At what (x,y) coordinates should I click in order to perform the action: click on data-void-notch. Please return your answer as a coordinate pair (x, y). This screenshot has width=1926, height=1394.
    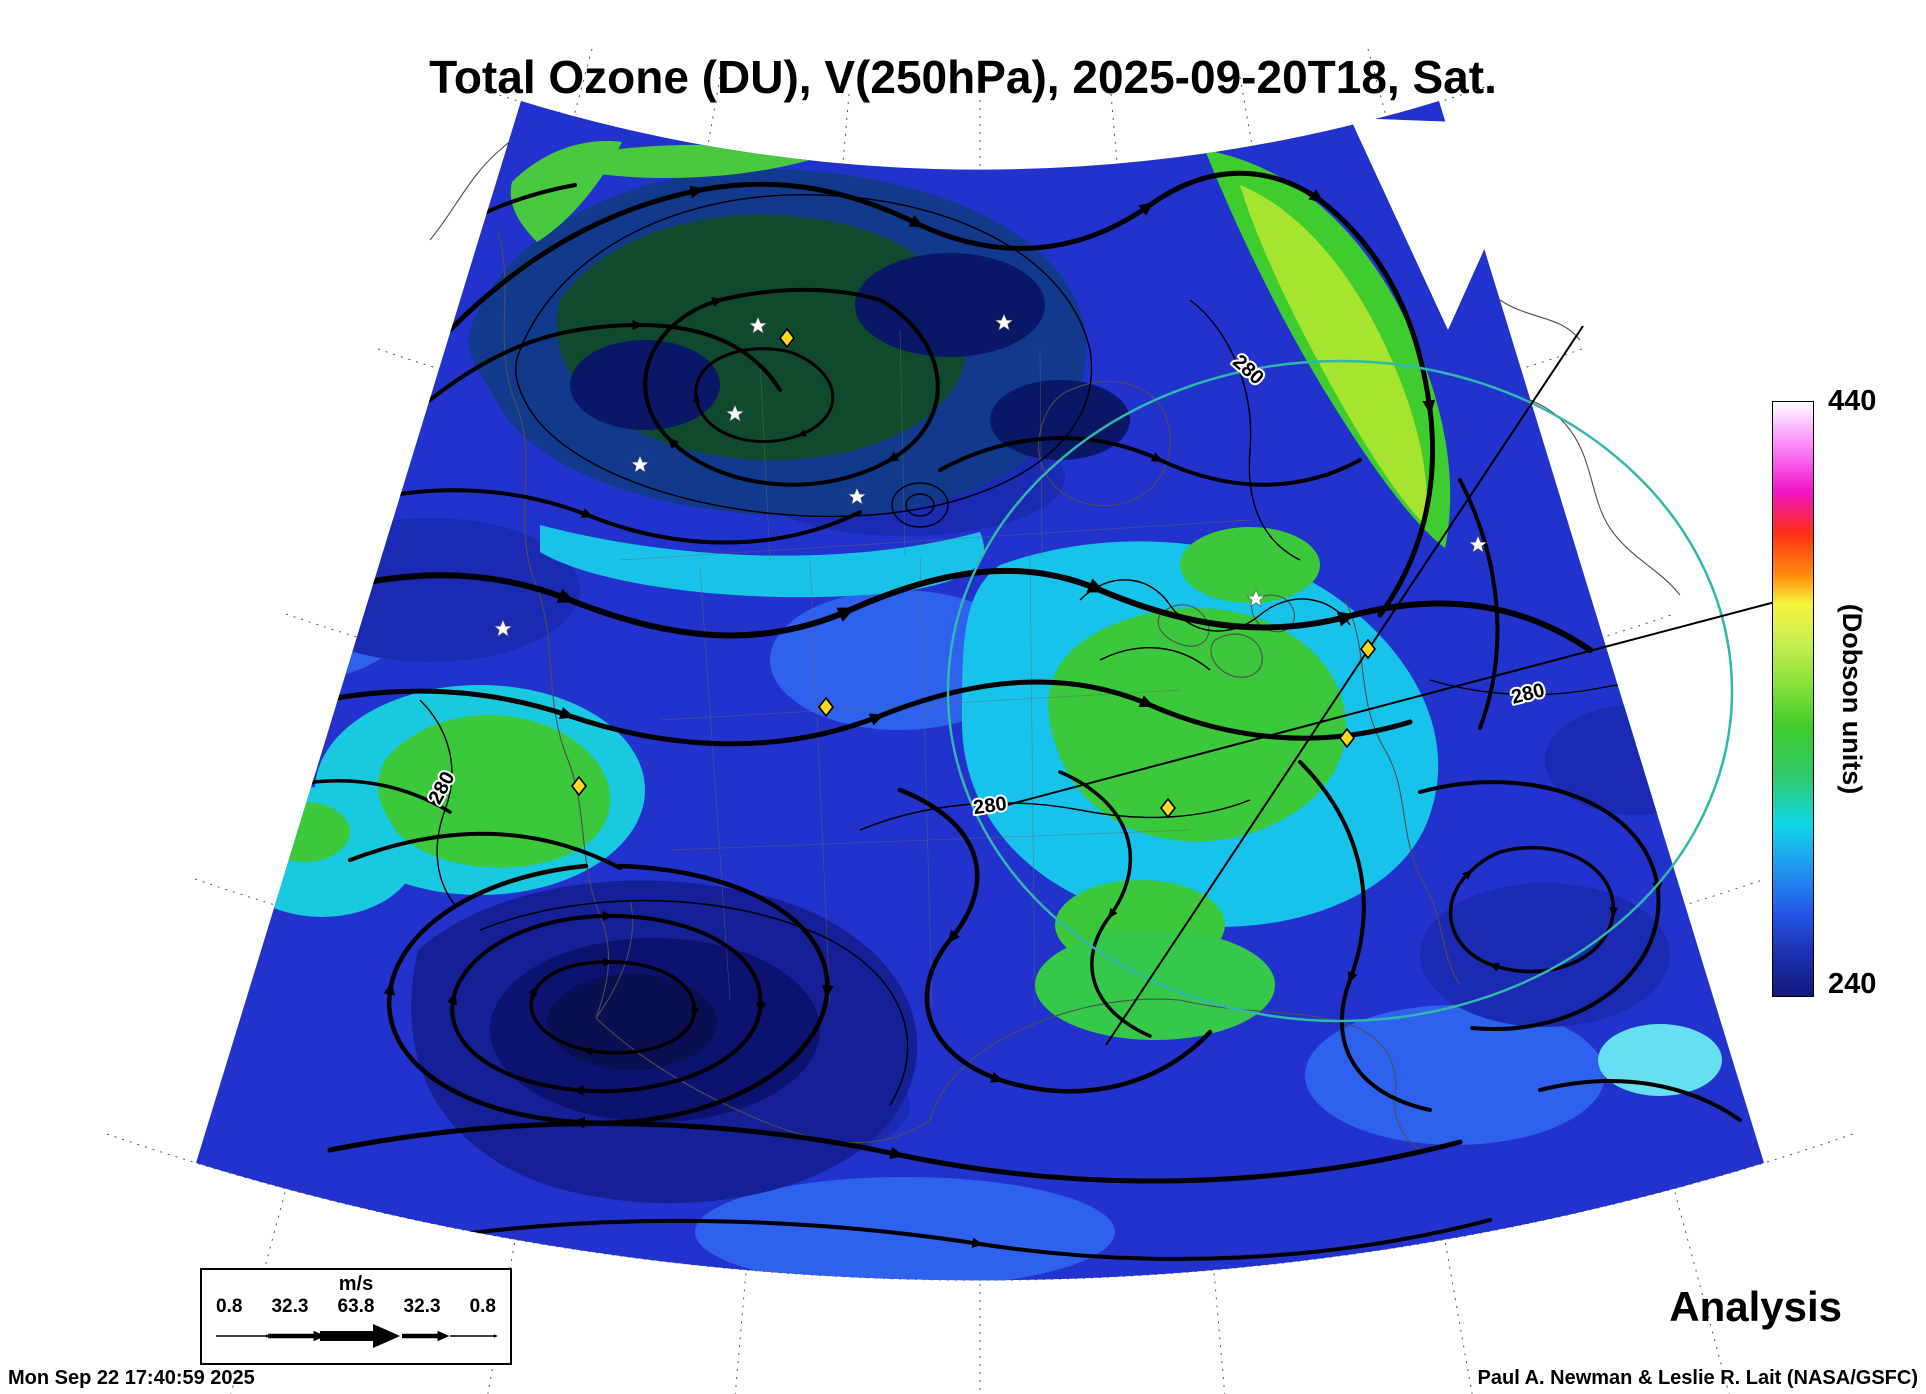
    Looking at the image, I should click on (1445, 224).